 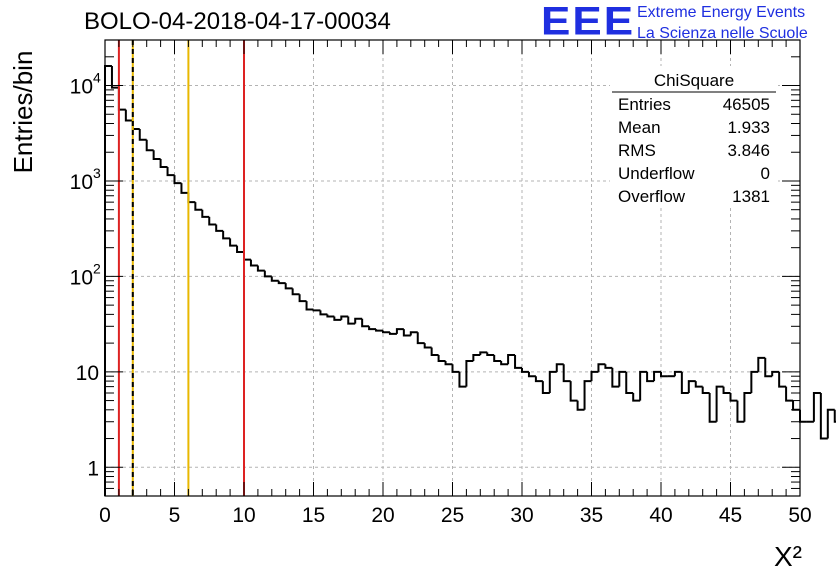 I want to click on stats-value: 46505, so click(x=746, y=104).